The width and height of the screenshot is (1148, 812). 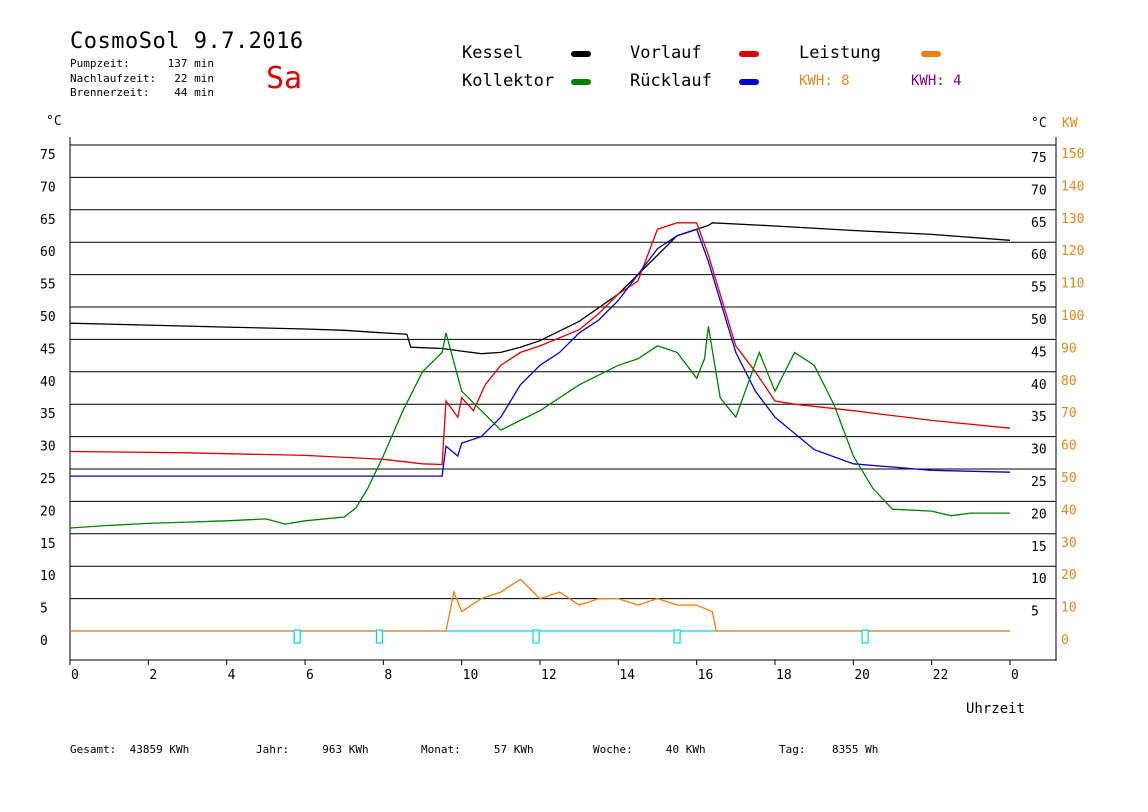 What do you see at coordinates (540, 288) in the screenshot?
I see `series-kessel` at bounding box center [540, 288].